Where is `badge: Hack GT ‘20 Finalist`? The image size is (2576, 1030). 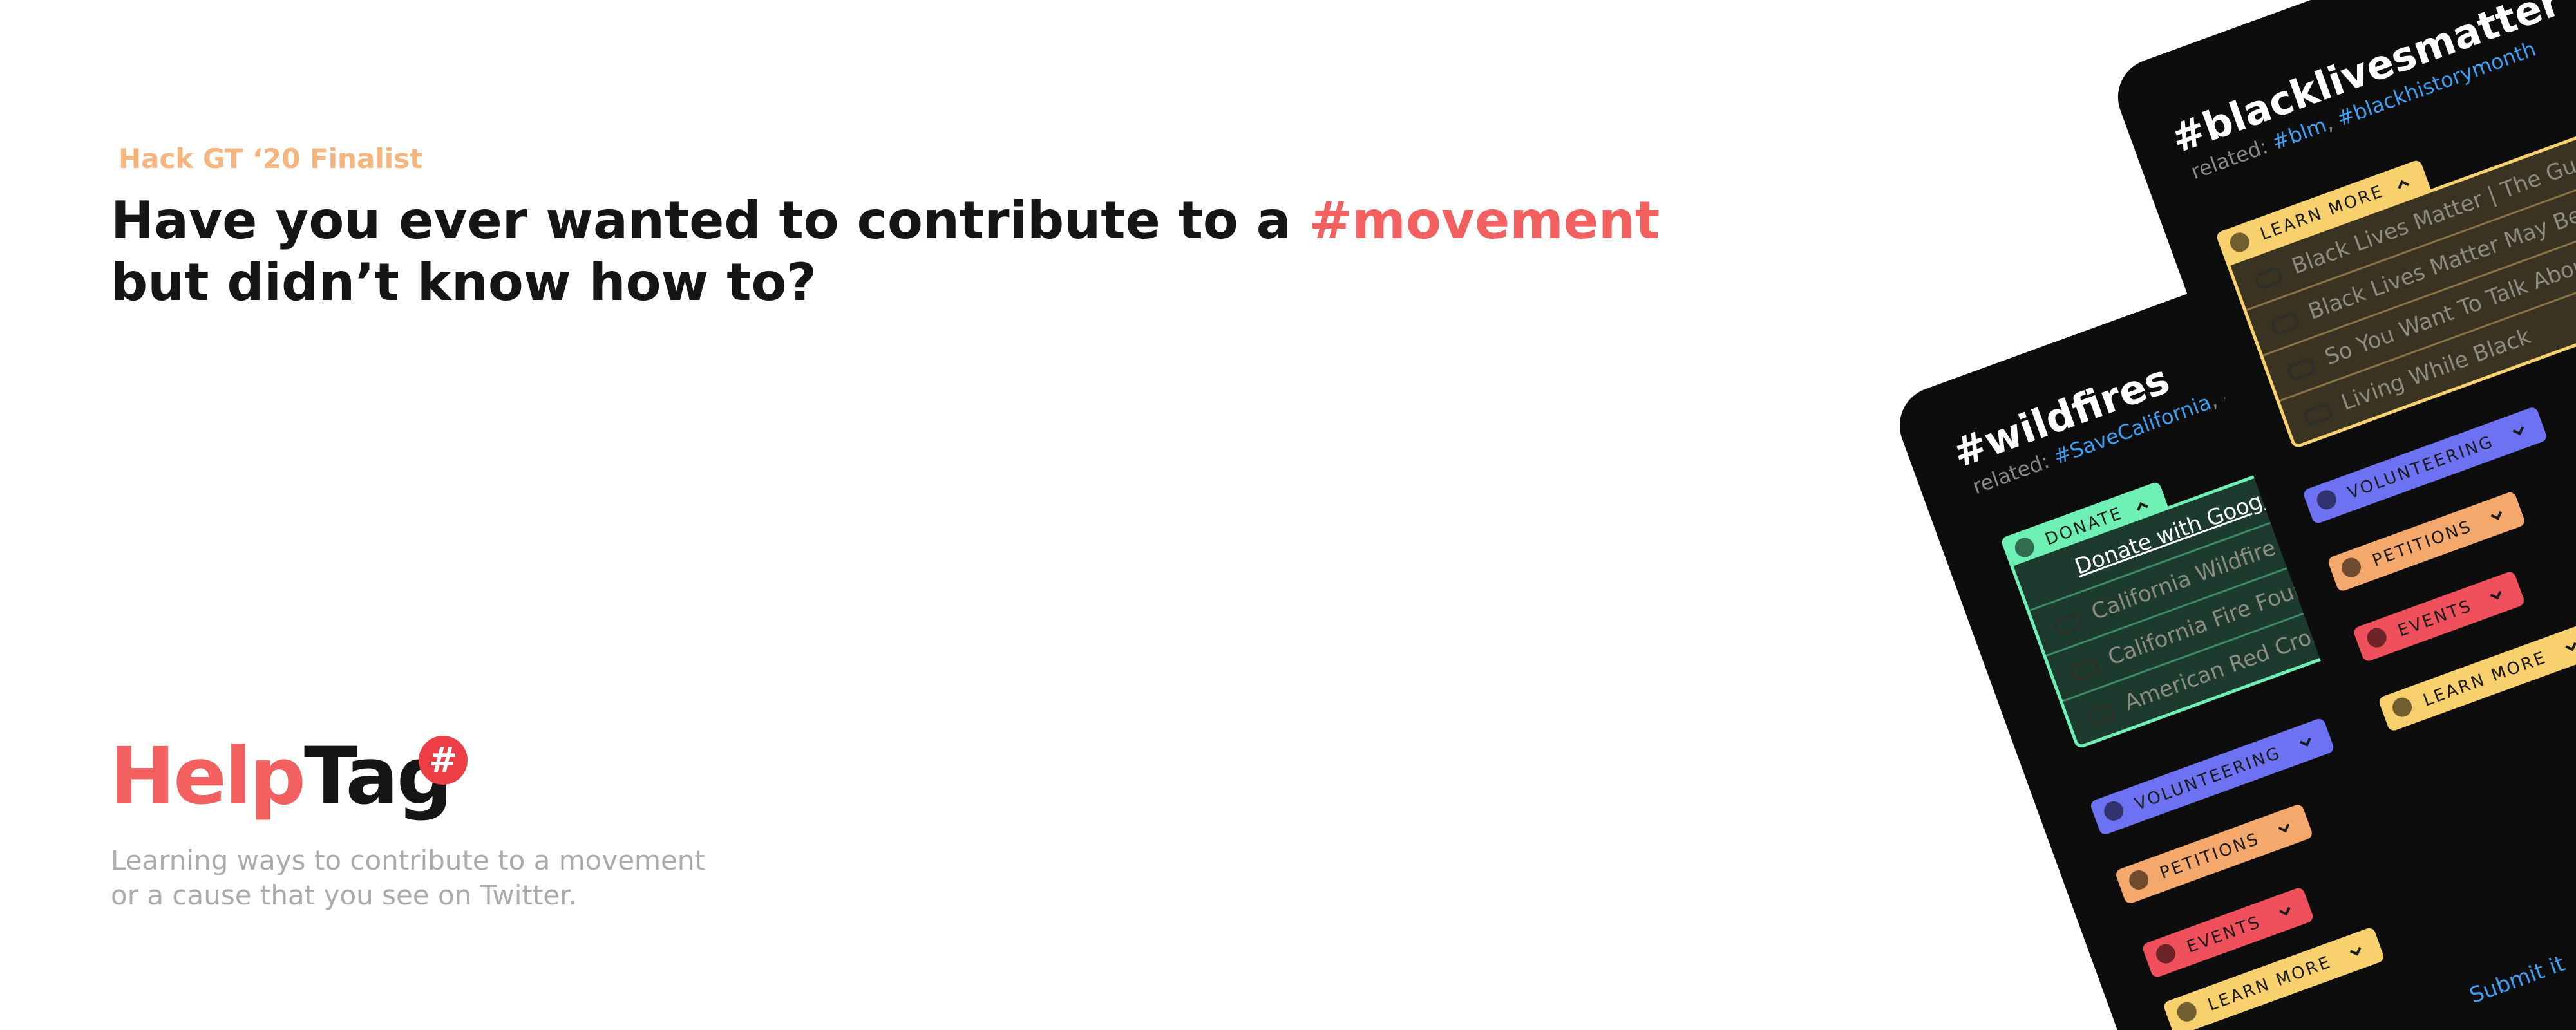 badge: Hack GT ‘20 Finalist is located at coordinates (270, 158).